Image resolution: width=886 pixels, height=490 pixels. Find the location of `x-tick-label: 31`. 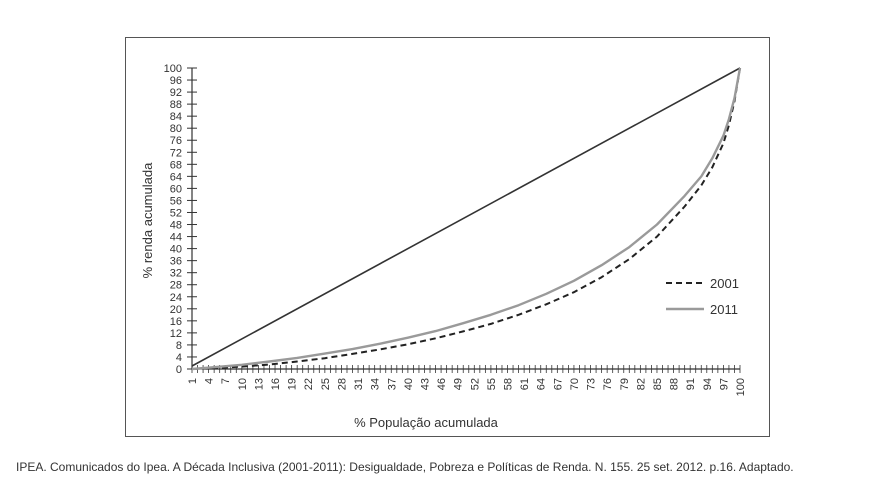

x-tick-label: 31 is located at coordinates (359, 384).